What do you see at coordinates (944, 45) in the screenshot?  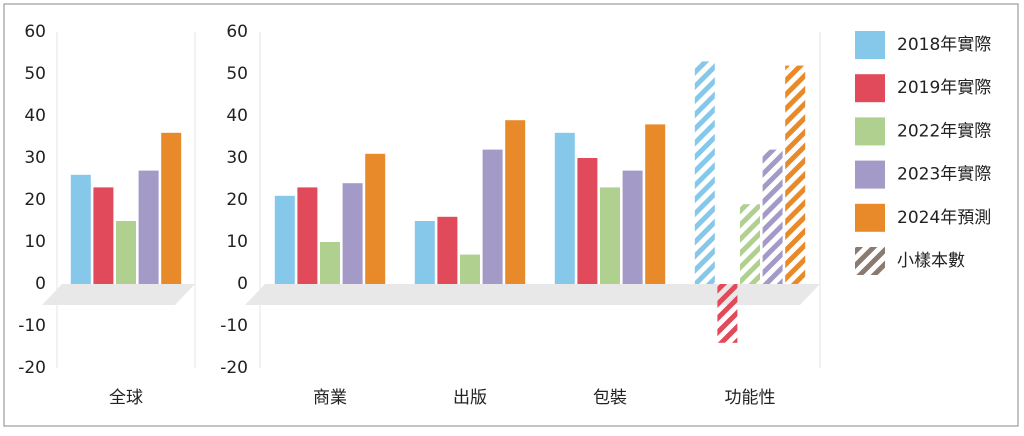 I see `legend-label: 2018年實際` at bounding box center [944, 45].